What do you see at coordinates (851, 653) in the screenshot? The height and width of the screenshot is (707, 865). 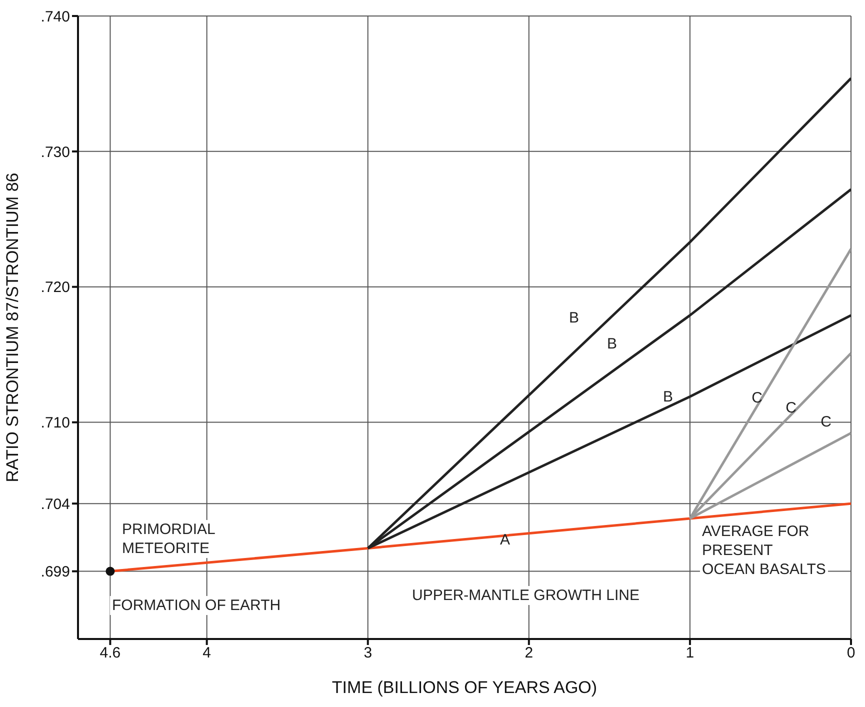 I see `x-tick-label: 0` at bounding box center [851, 653].